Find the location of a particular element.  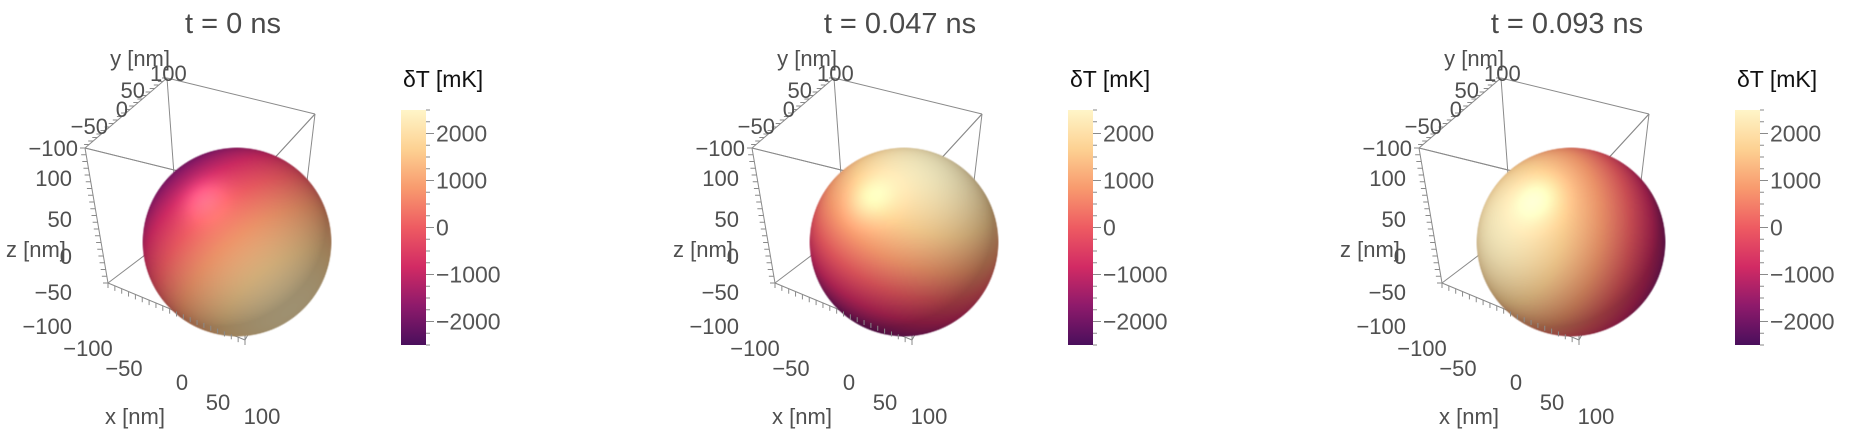

panel-title: t = 0.093 ns is located at coordinates (1567, 24).